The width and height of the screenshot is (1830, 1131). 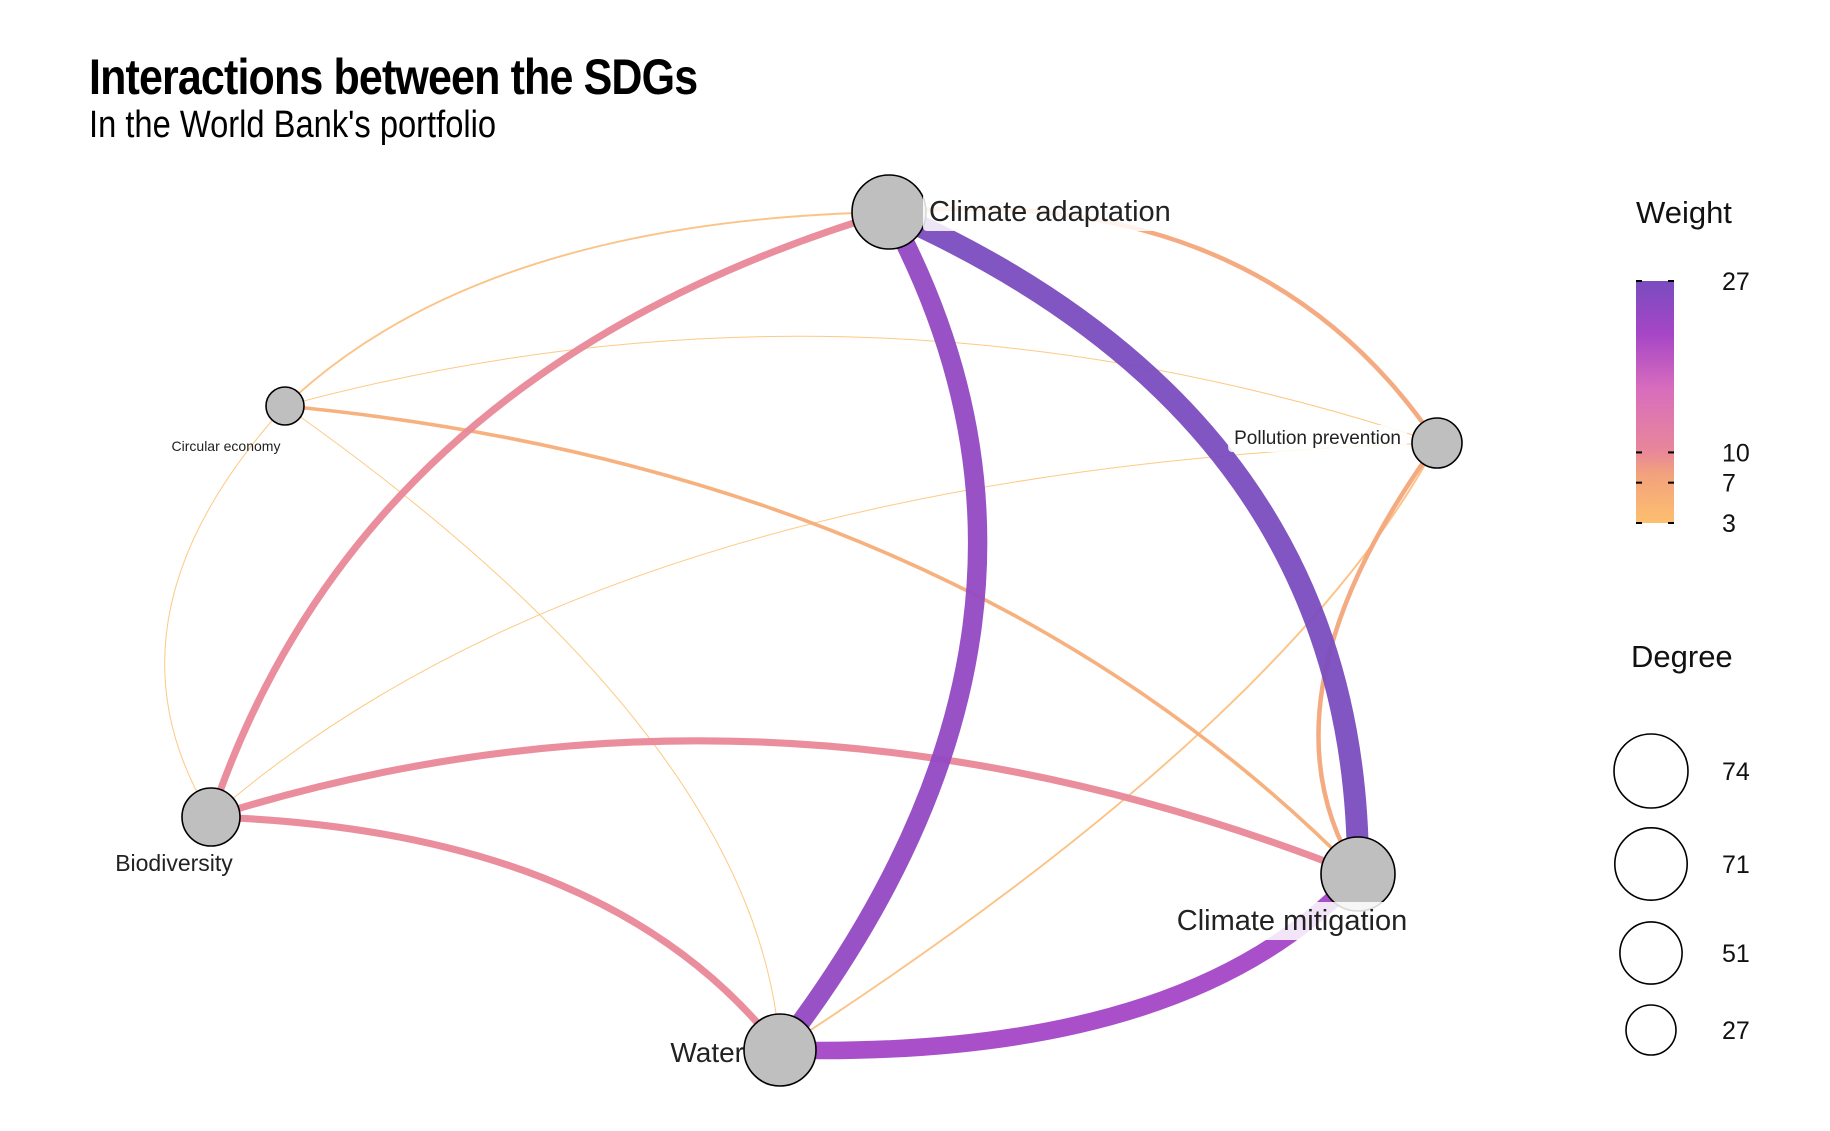 I want to click on node-label-climate-adaptation: Climate adaptation, so click(x=1050, y=212).